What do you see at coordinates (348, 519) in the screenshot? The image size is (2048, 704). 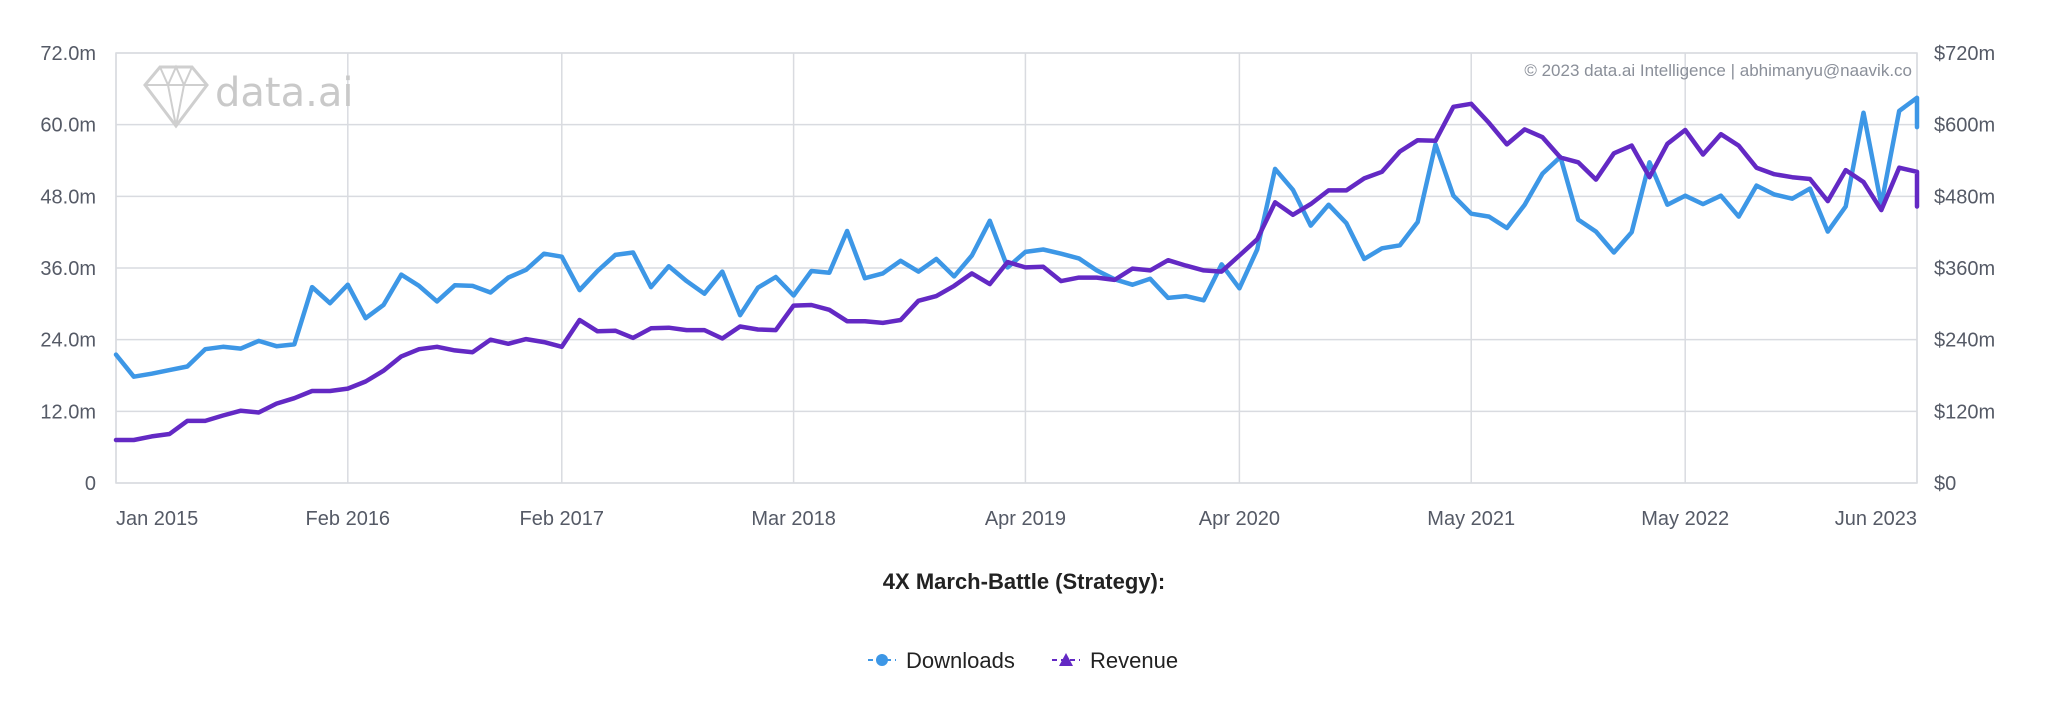 I see `x-tick-label: Feb 2016` at bounding box center [348, 519].